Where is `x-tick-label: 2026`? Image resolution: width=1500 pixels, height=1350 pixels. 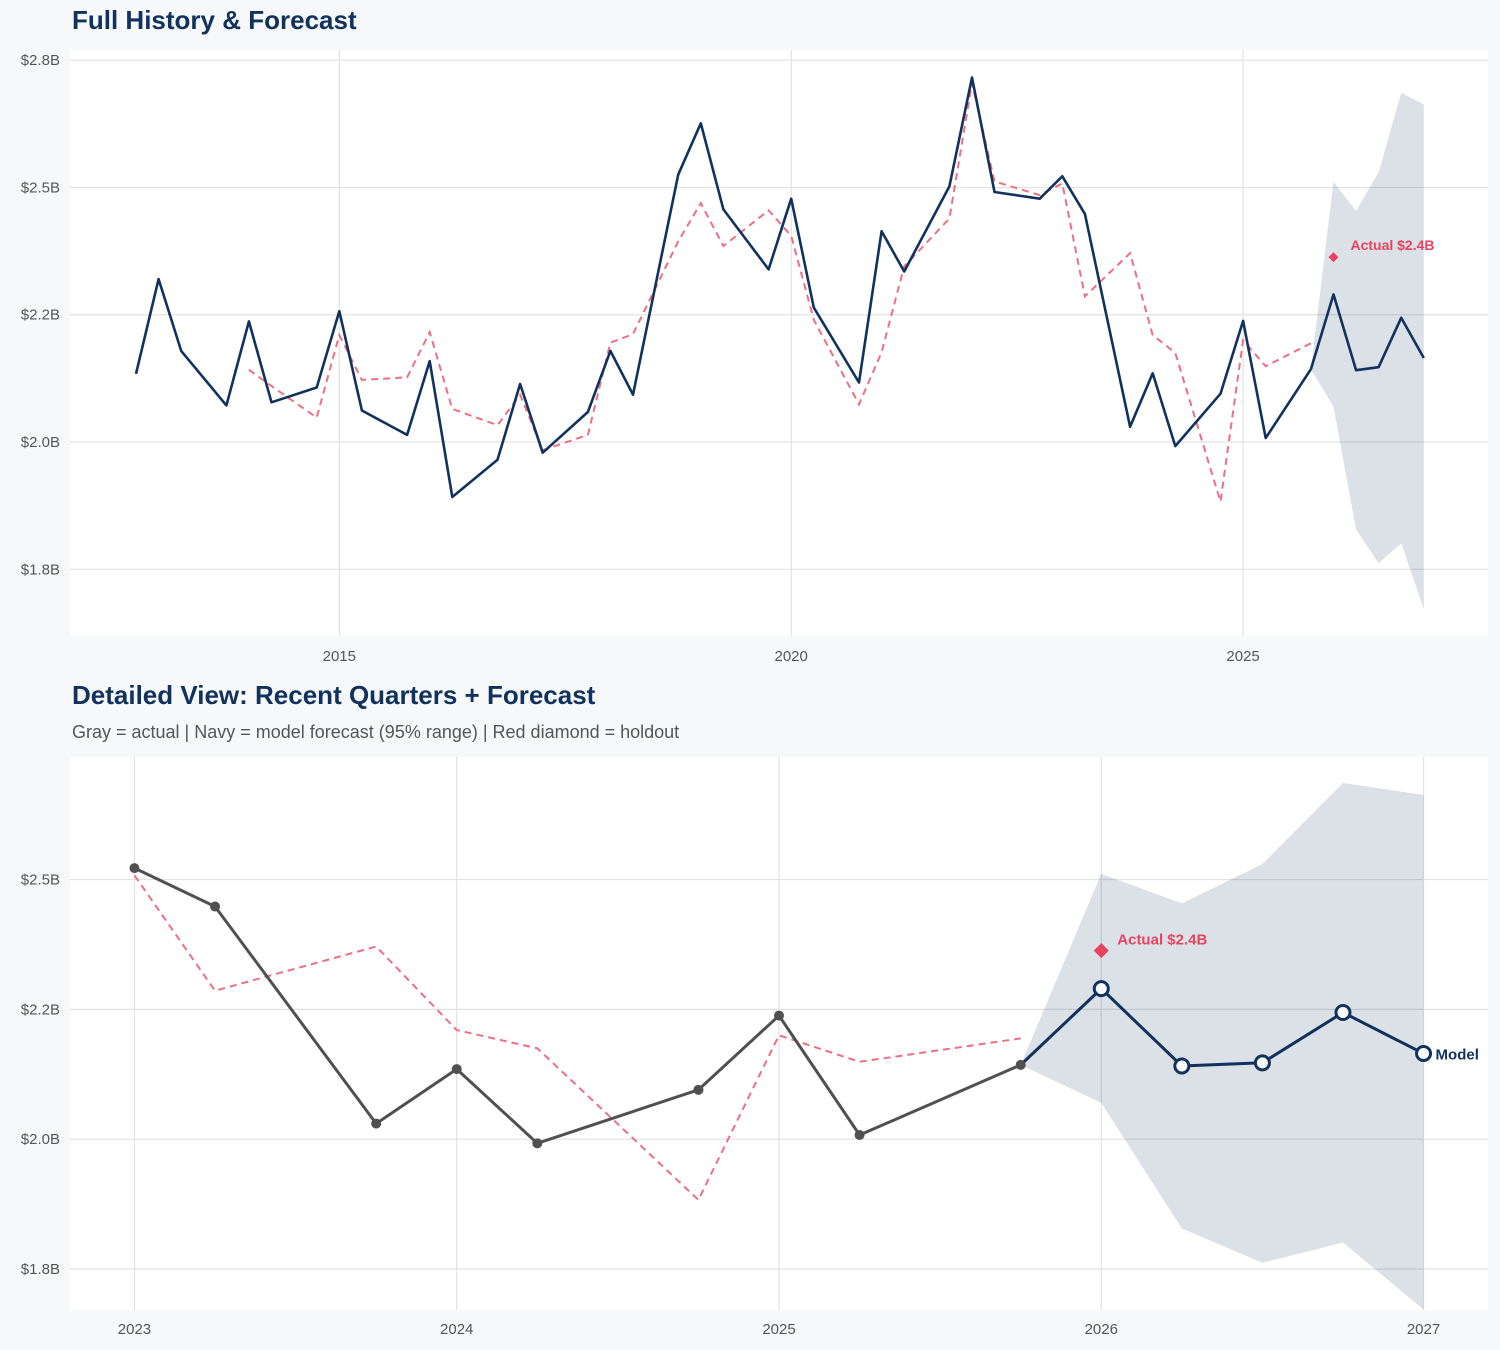 x-tick-label: 2026 is located at coordinates (1101, 1329).